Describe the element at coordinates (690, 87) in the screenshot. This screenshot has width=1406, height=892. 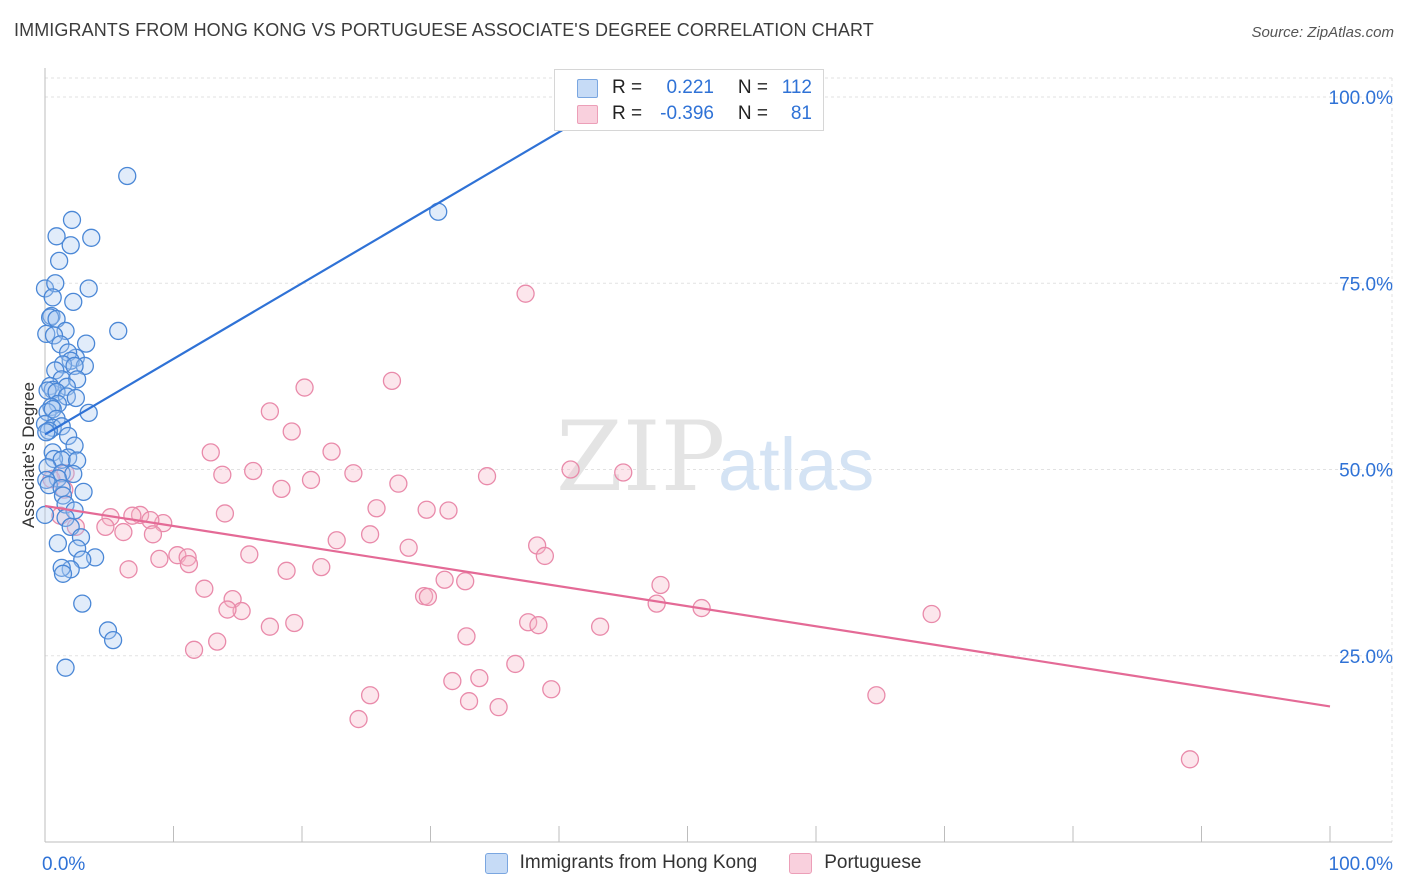
I see `legend-r-value: 0.221` at that location.